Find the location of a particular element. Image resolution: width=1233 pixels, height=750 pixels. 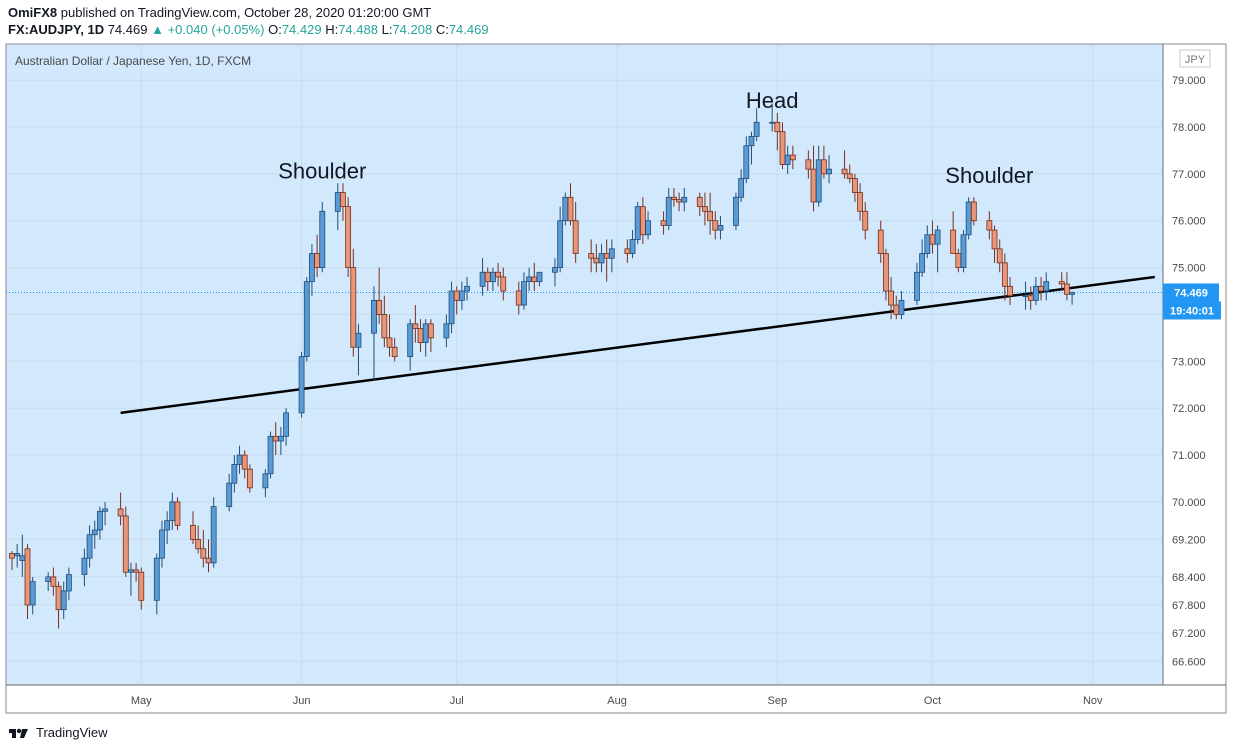

change-arrow: ▲ is located at coordinates (157, 29).